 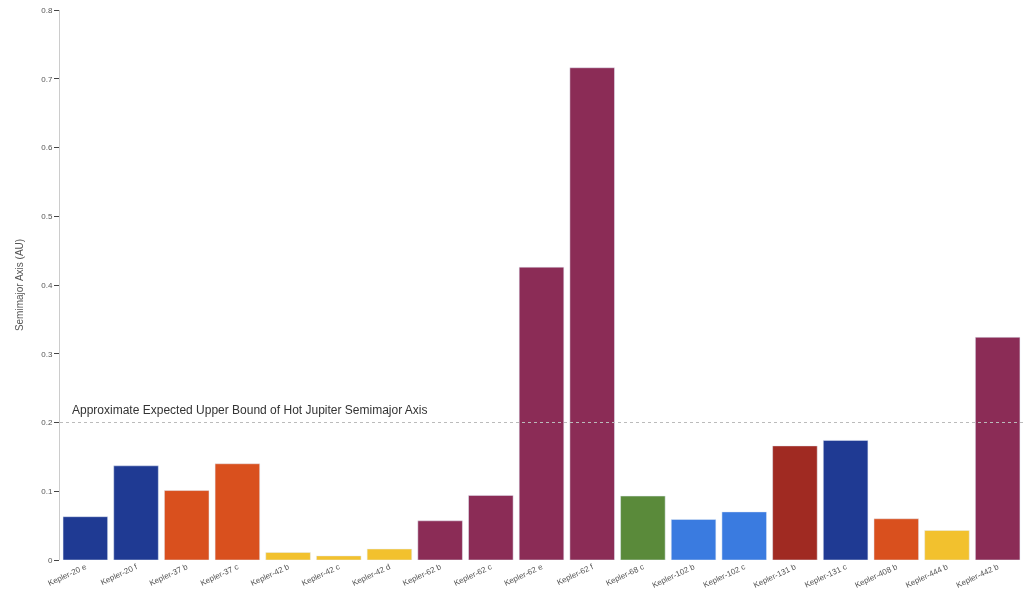 What do you see at coordinates (47, 79) in the screenshot?
I see `y-tick-label: 0.7` at bounding box center [47, 79].